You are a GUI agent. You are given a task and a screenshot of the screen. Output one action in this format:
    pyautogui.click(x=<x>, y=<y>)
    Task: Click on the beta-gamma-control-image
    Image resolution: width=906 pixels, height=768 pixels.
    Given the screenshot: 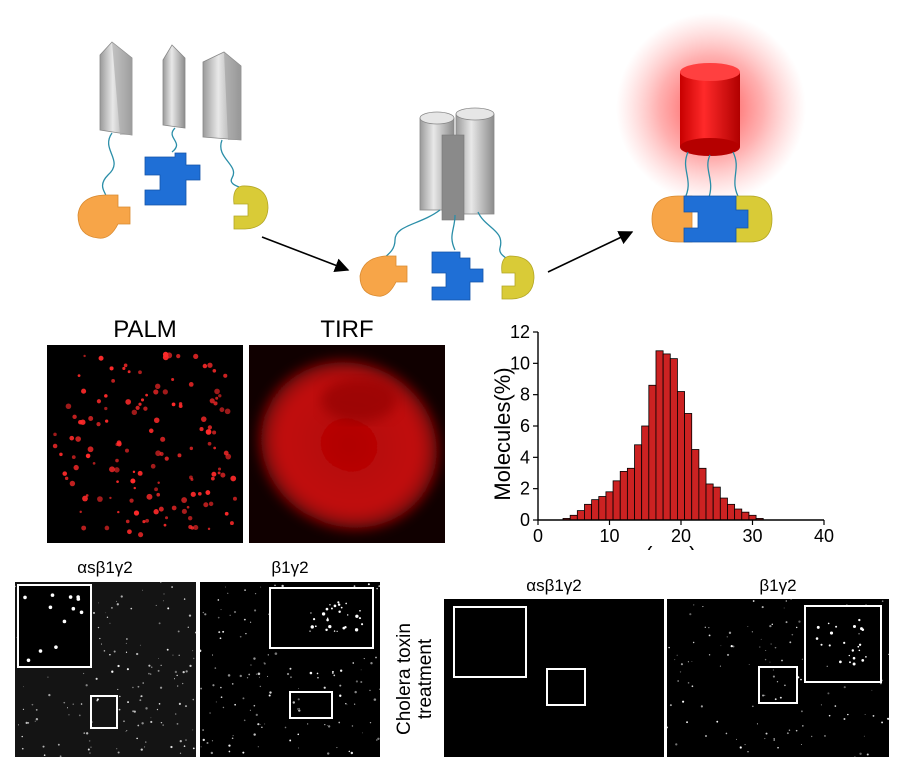 What is the action you would take?
    pyautogui.click(x=290, y=669)
    